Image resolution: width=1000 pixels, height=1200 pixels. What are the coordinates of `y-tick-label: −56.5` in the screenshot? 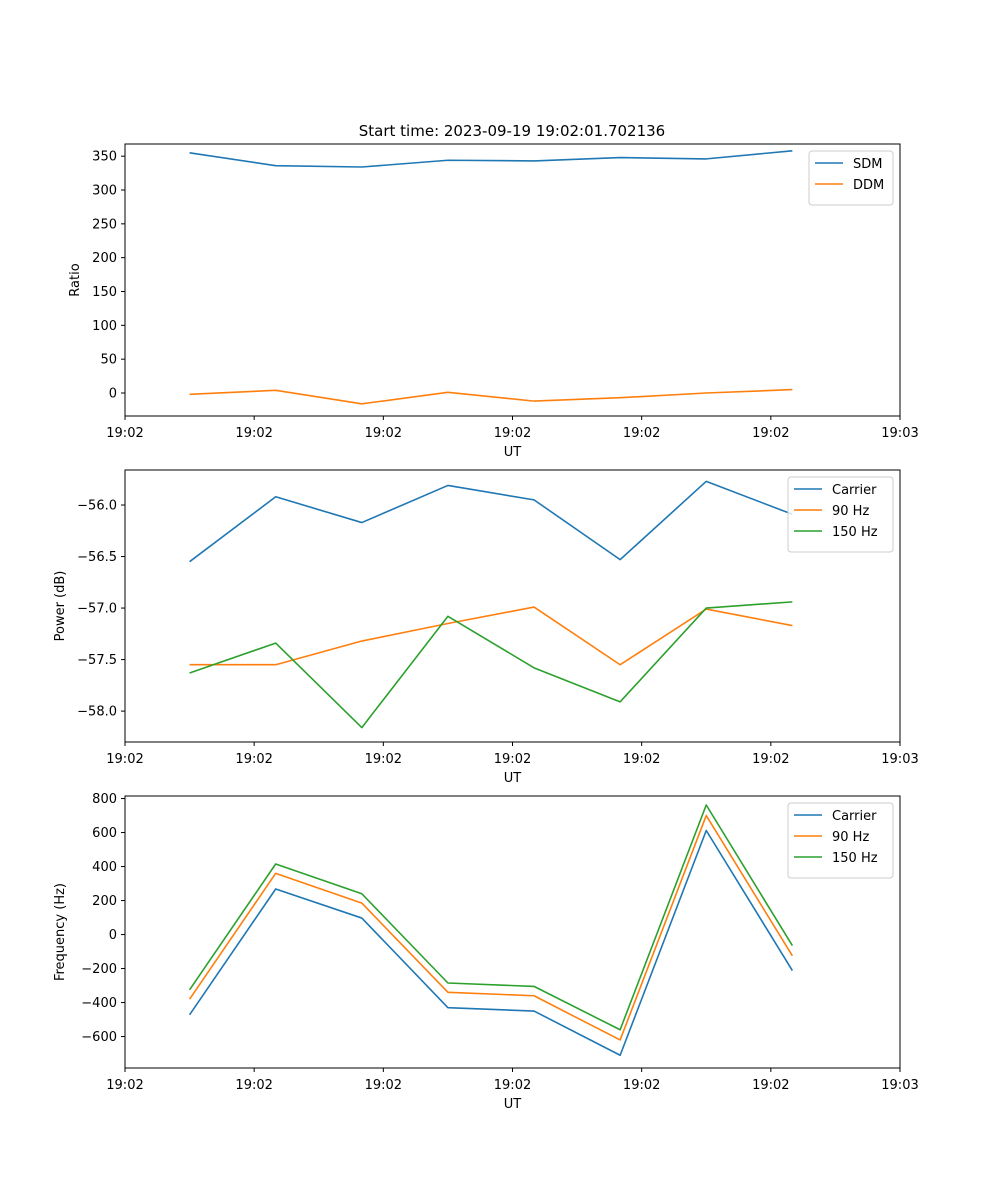 It's located at (97, 557).